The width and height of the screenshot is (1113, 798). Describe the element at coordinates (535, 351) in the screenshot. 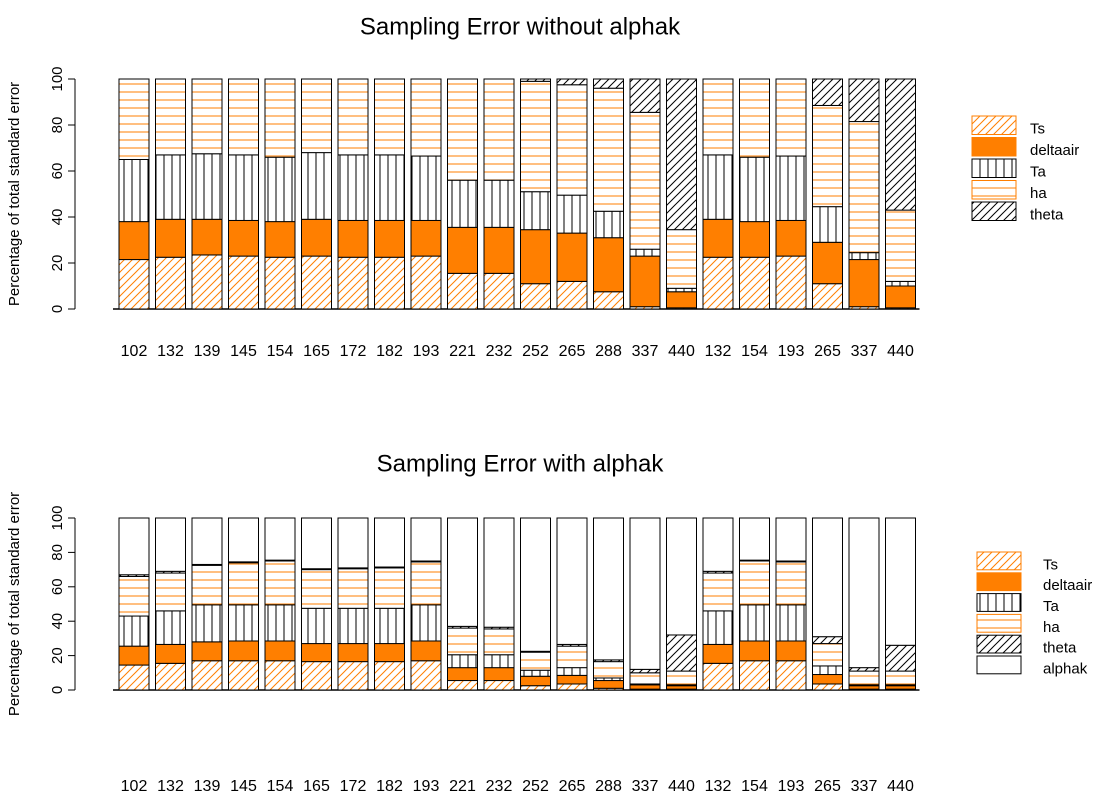

I see `x-tick-label: 252` at that location.